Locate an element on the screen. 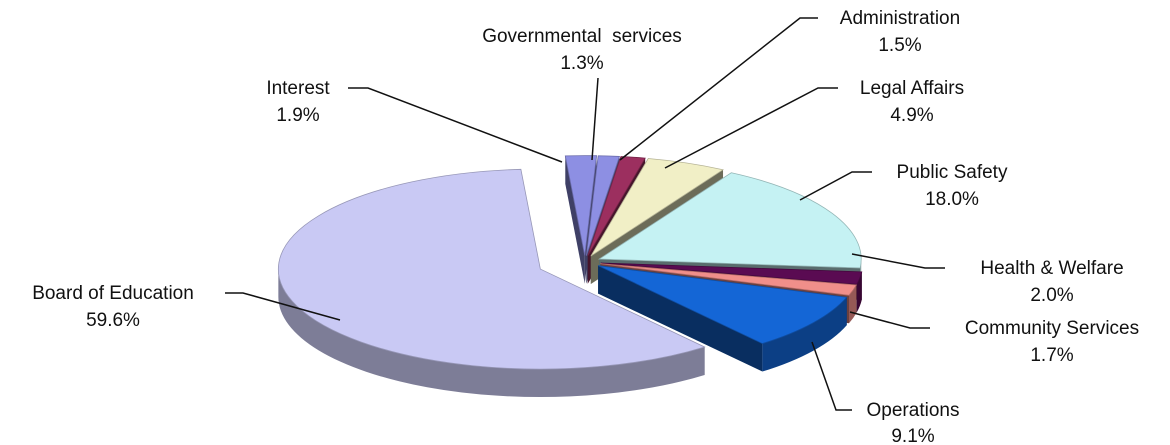 The width and height of the screenshot is (1170, 445). leader-administration is located at coordinates (718, 89).